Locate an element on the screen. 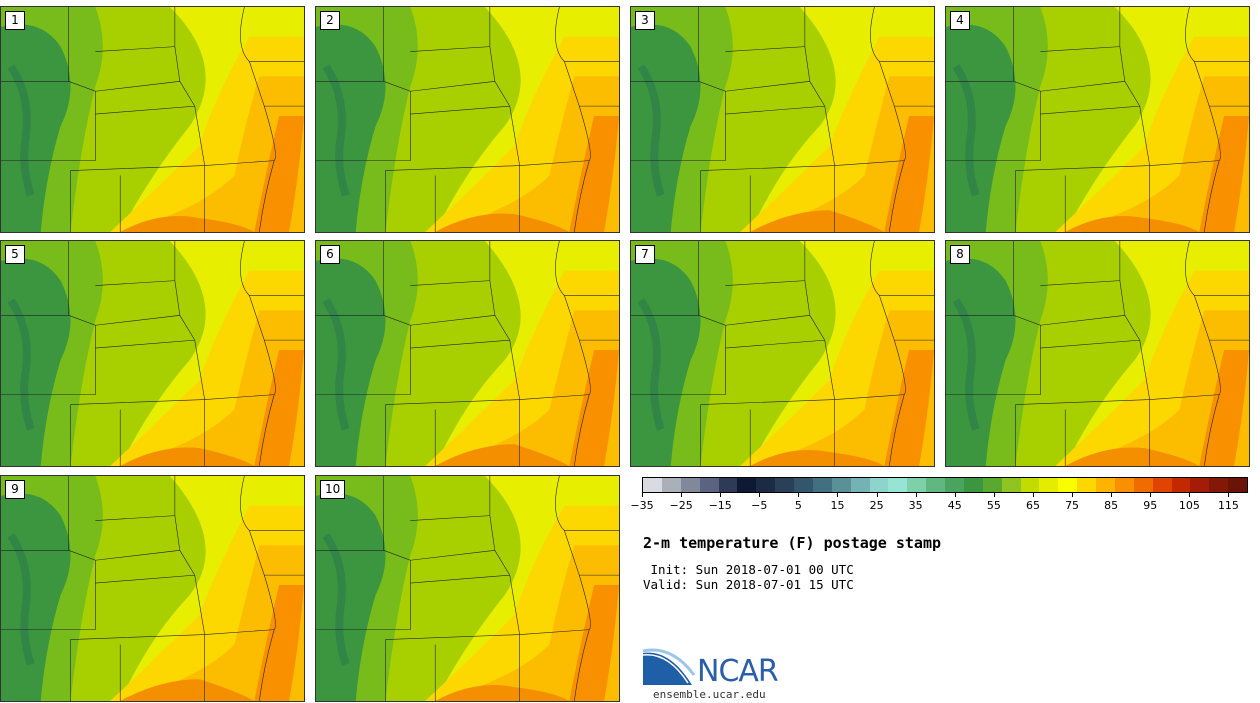  colorbar-tick-label: −15 is located at coordinates (720, 505).